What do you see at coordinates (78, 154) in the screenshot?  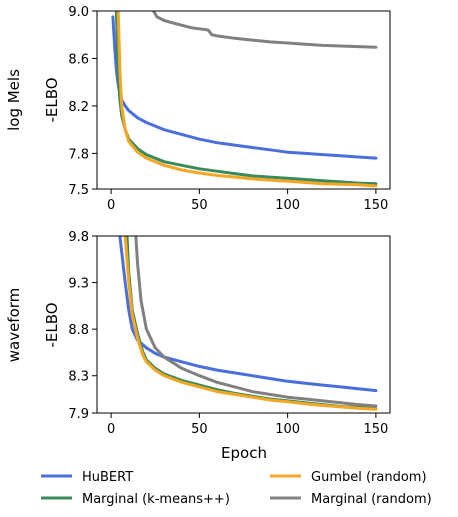 I see `y-tick-label: 7.8` at bounding box center [78, 154].